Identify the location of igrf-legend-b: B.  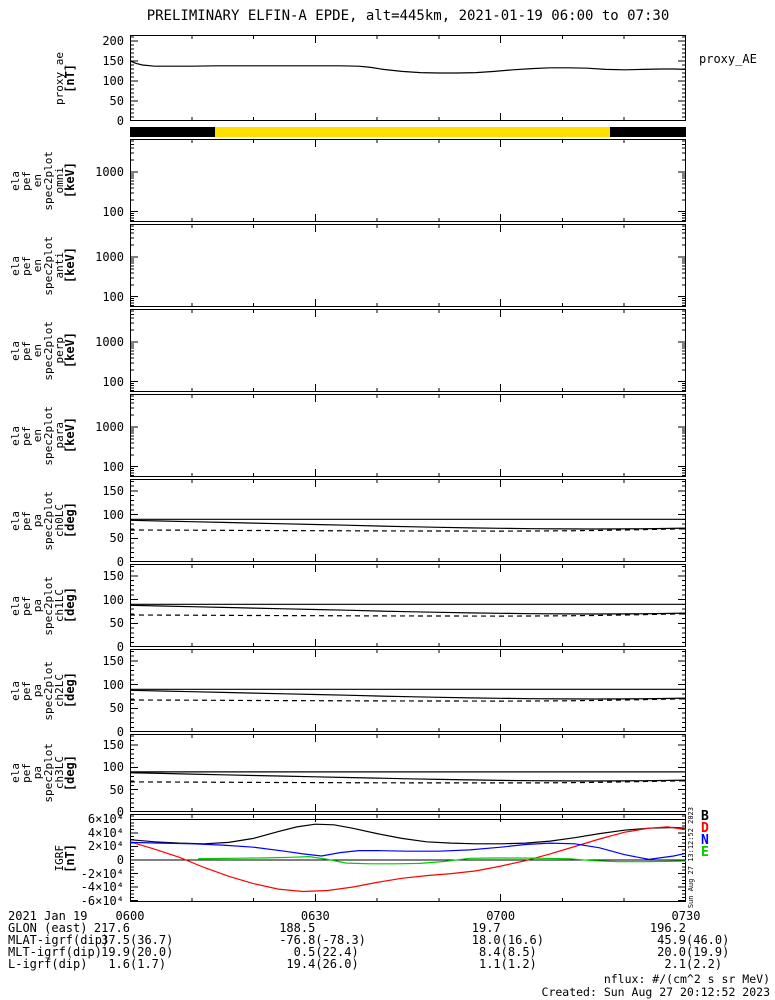
(705, 816).